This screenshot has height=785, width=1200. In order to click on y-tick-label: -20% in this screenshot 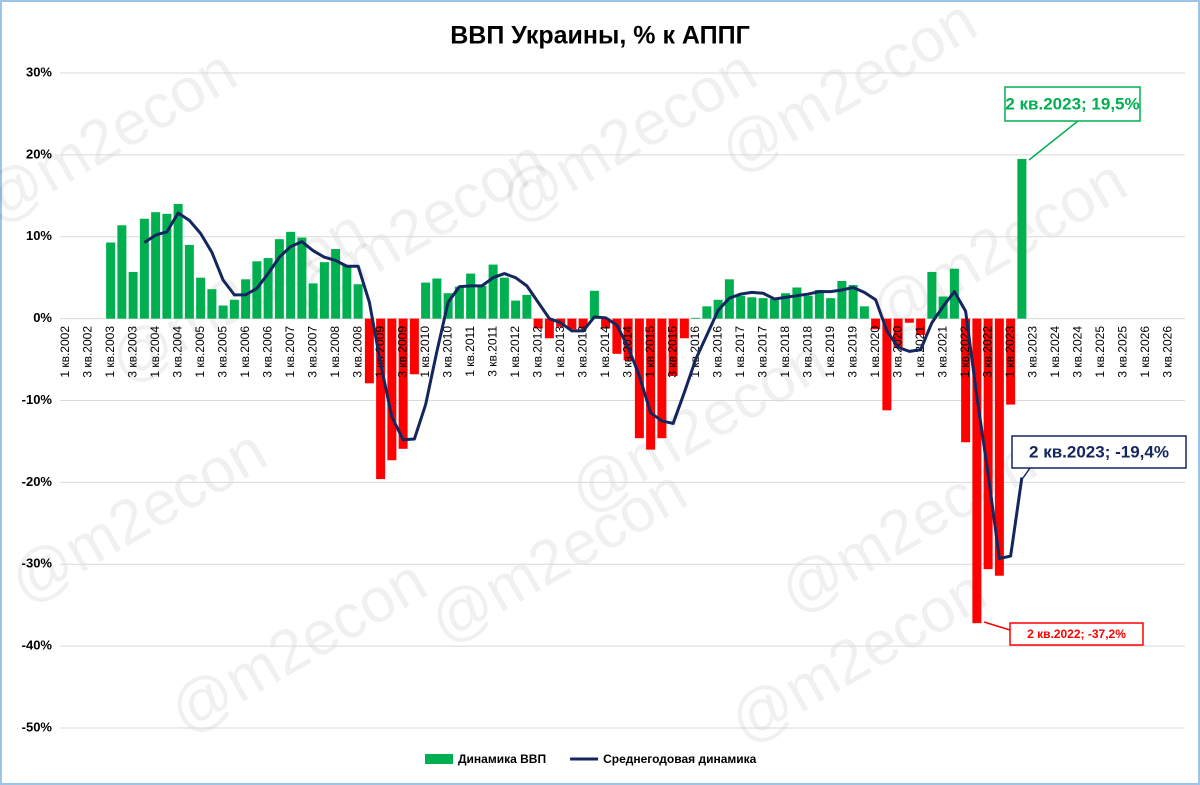, I will do `click(37, 481)`.